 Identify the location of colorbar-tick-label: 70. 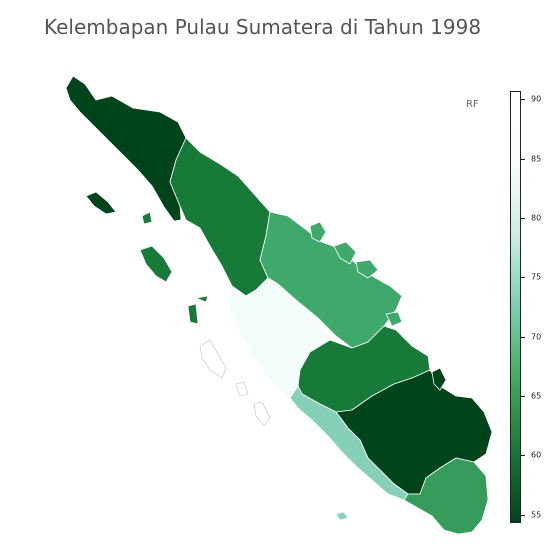
(536, 337).